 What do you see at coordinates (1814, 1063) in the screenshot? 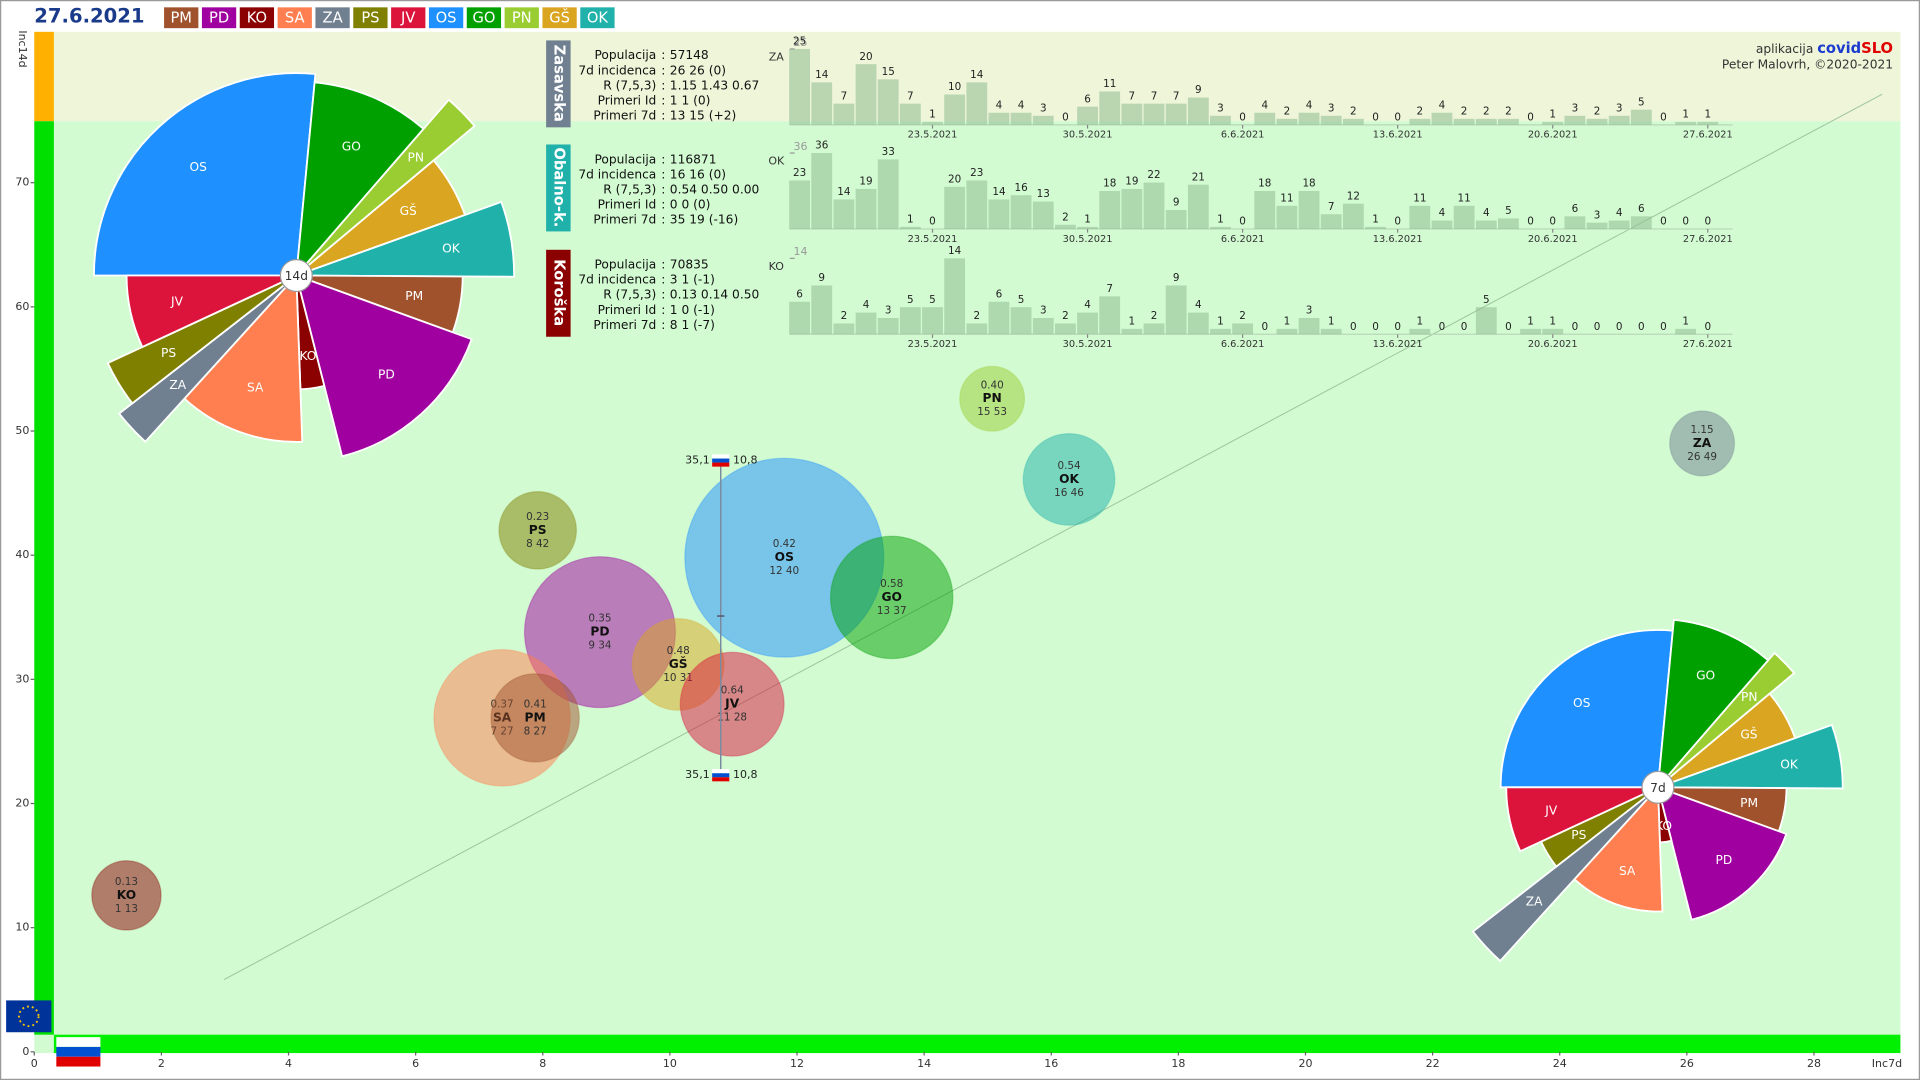
I see `x-tick-label: 28` at bounding box center [1814, 1063].